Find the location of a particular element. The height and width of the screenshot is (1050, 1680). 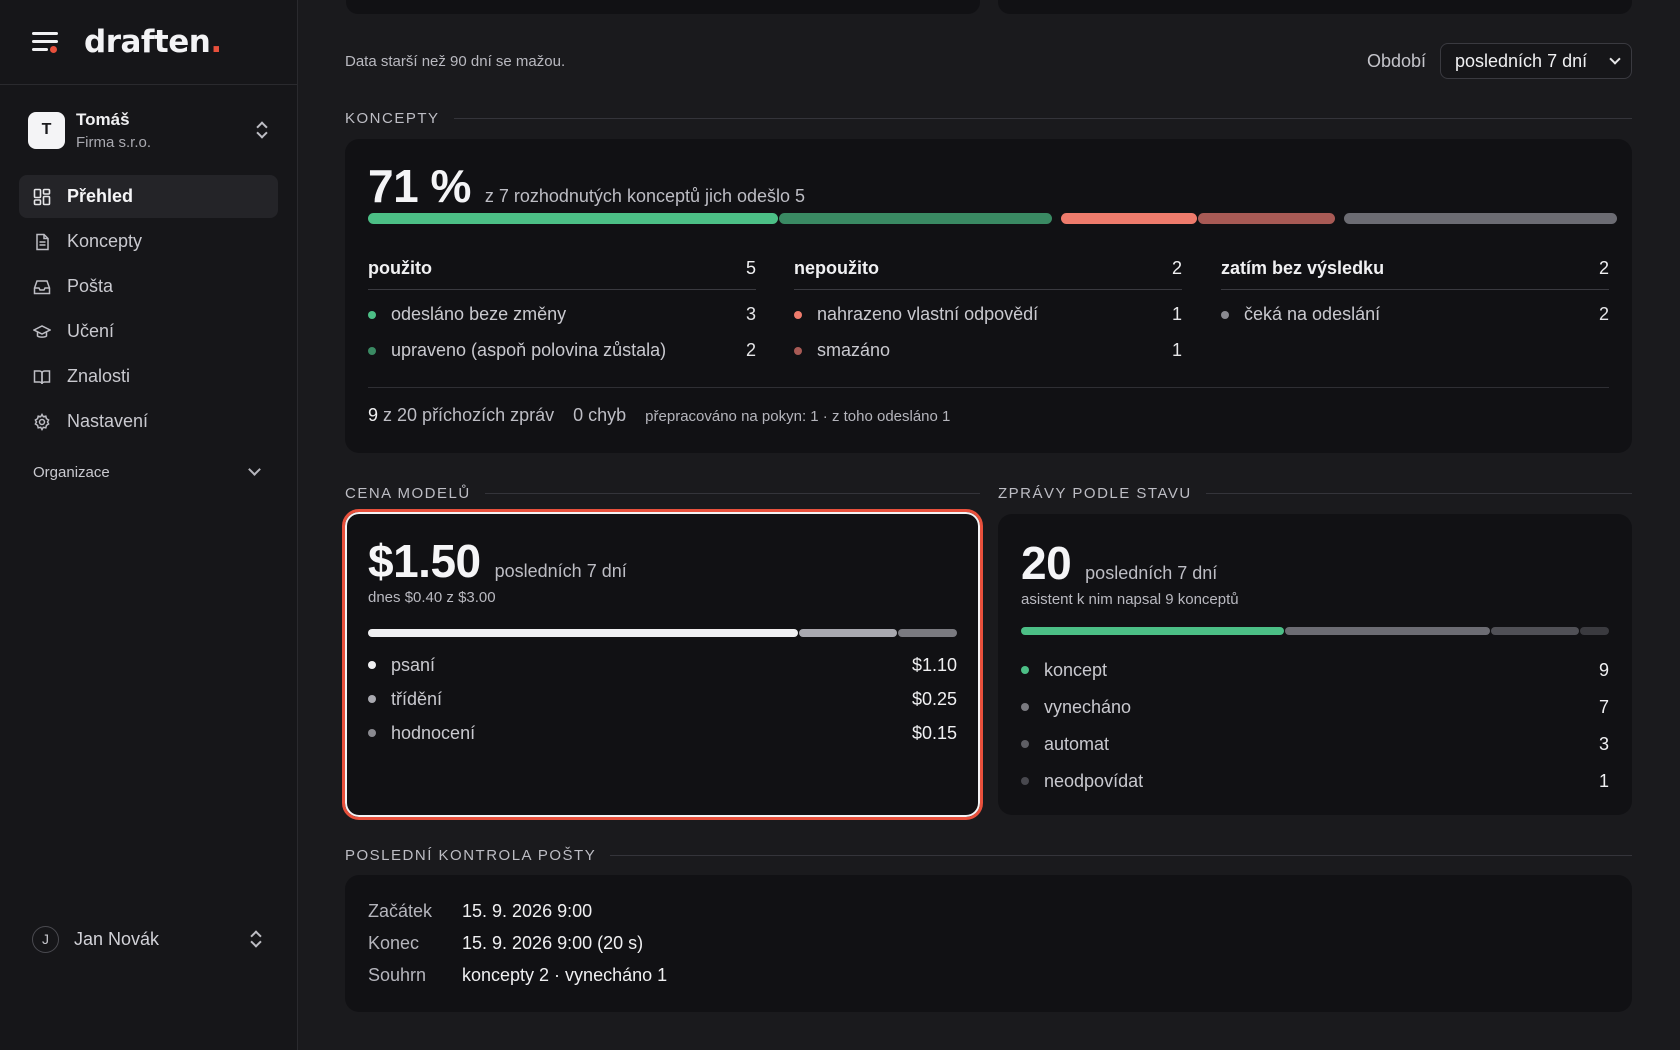

zpravy-total: 20 is located at coordinates (1046, 563).